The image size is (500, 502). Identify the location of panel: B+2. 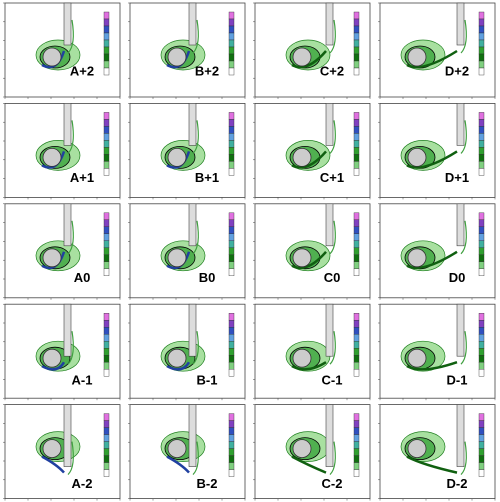
(187, 50).